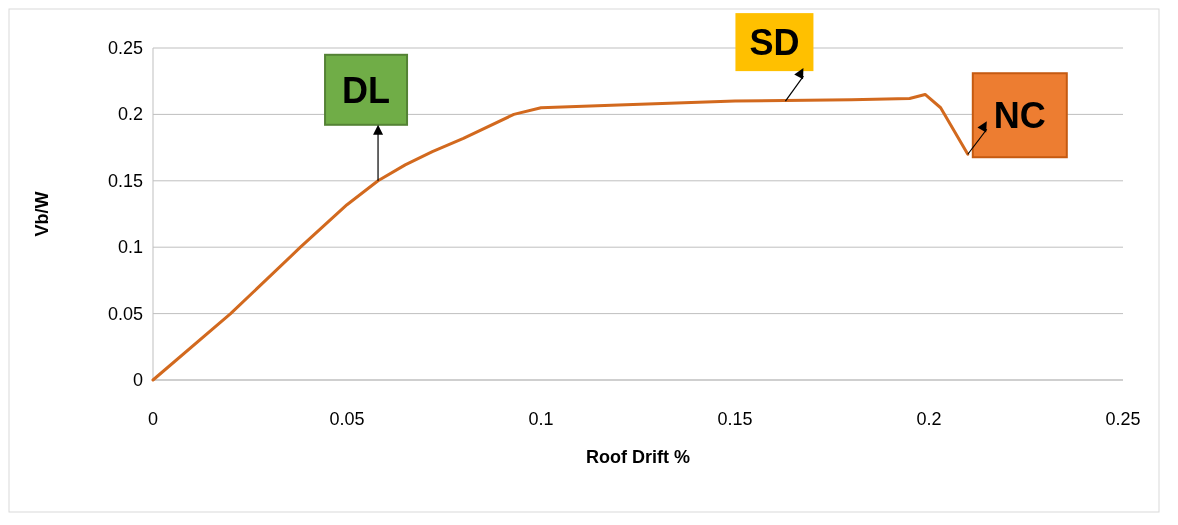 The height and width of the screenshot is (525, 1178). Describe the element at coordinates (125, 180) in the screenshot. I see `y-tick-label: 0.15` at that location.